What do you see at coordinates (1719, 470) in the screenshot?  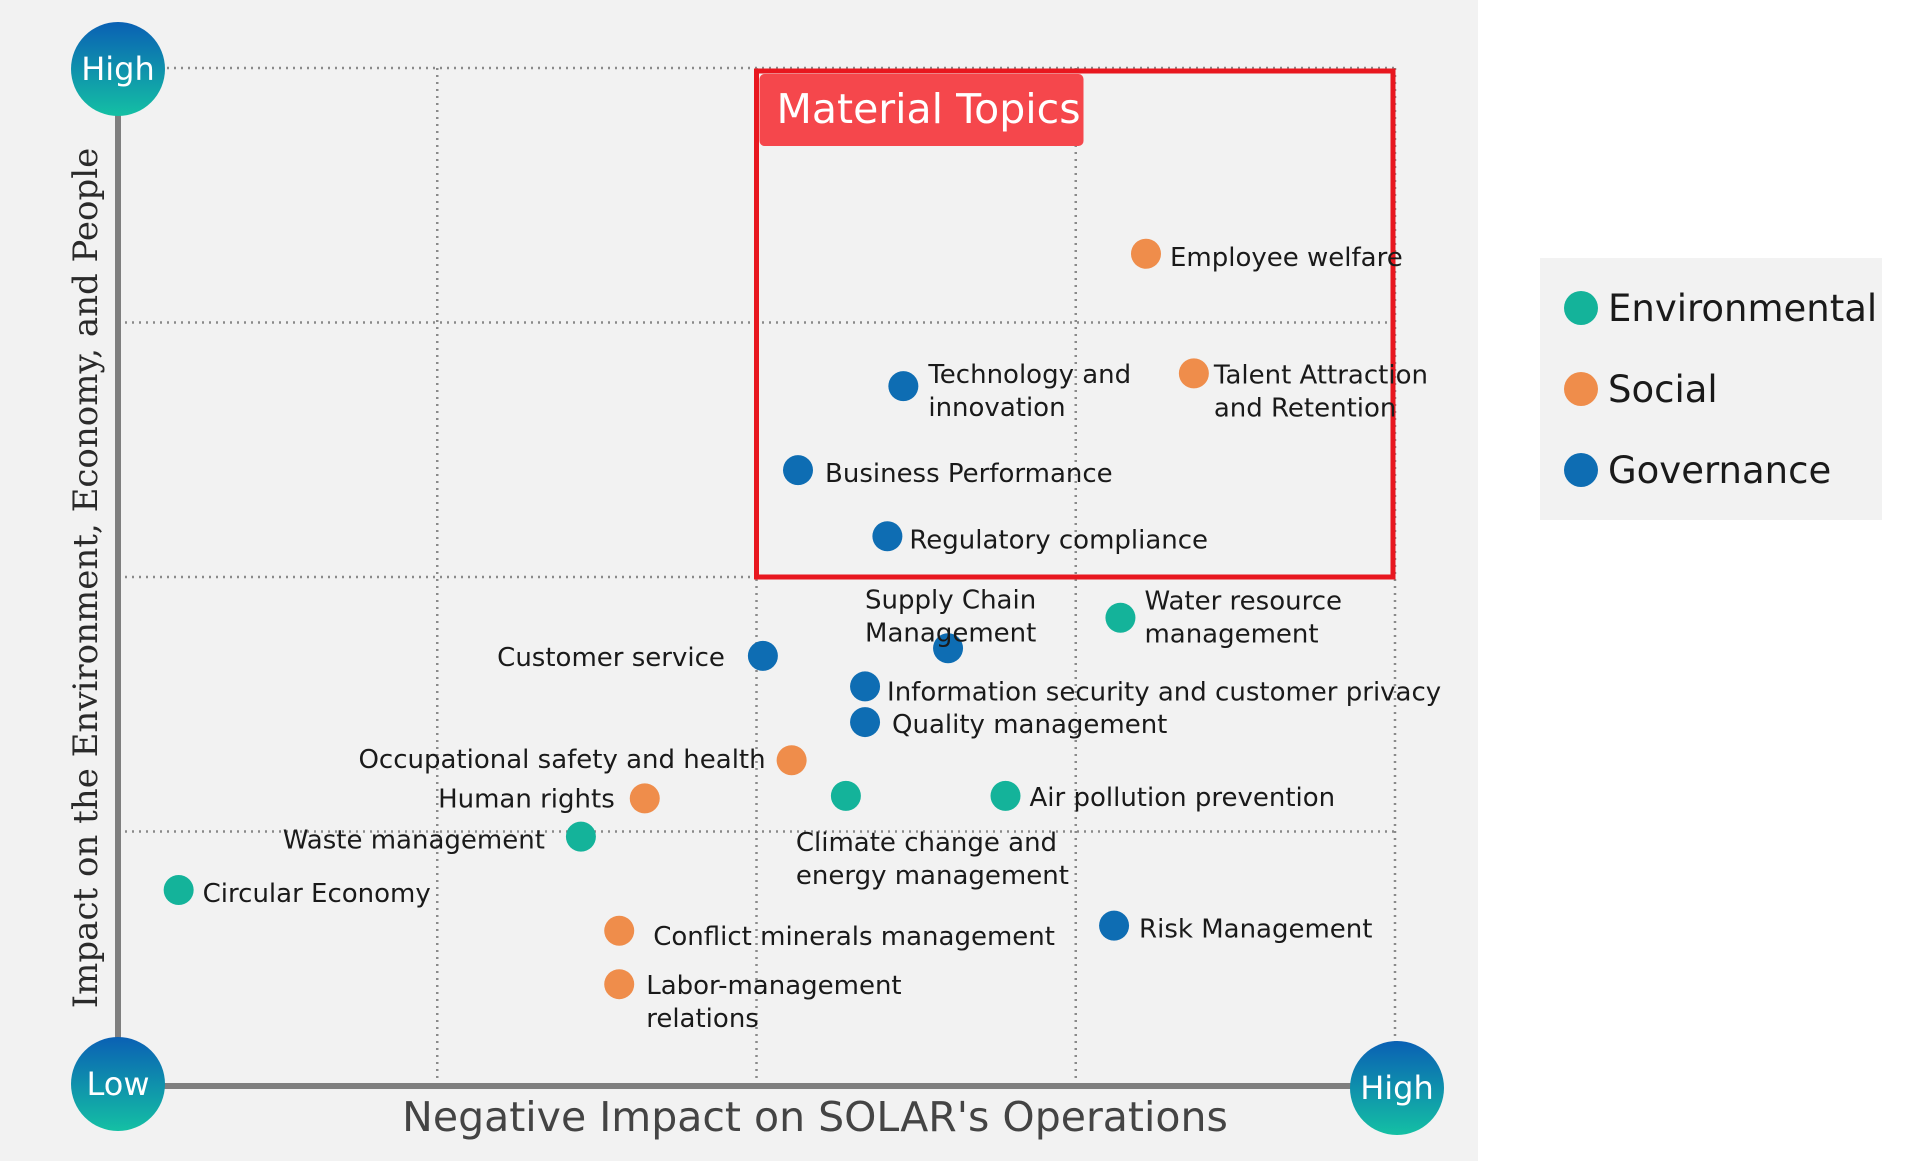 I see `legend-label-governance: Governance` at bounding box center [1719, 470].